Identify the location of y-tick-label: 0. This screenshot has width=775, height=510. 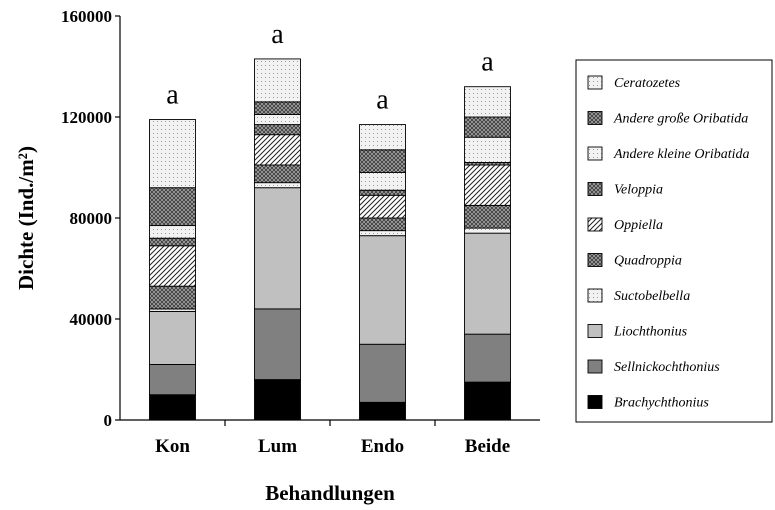
(108, 420).